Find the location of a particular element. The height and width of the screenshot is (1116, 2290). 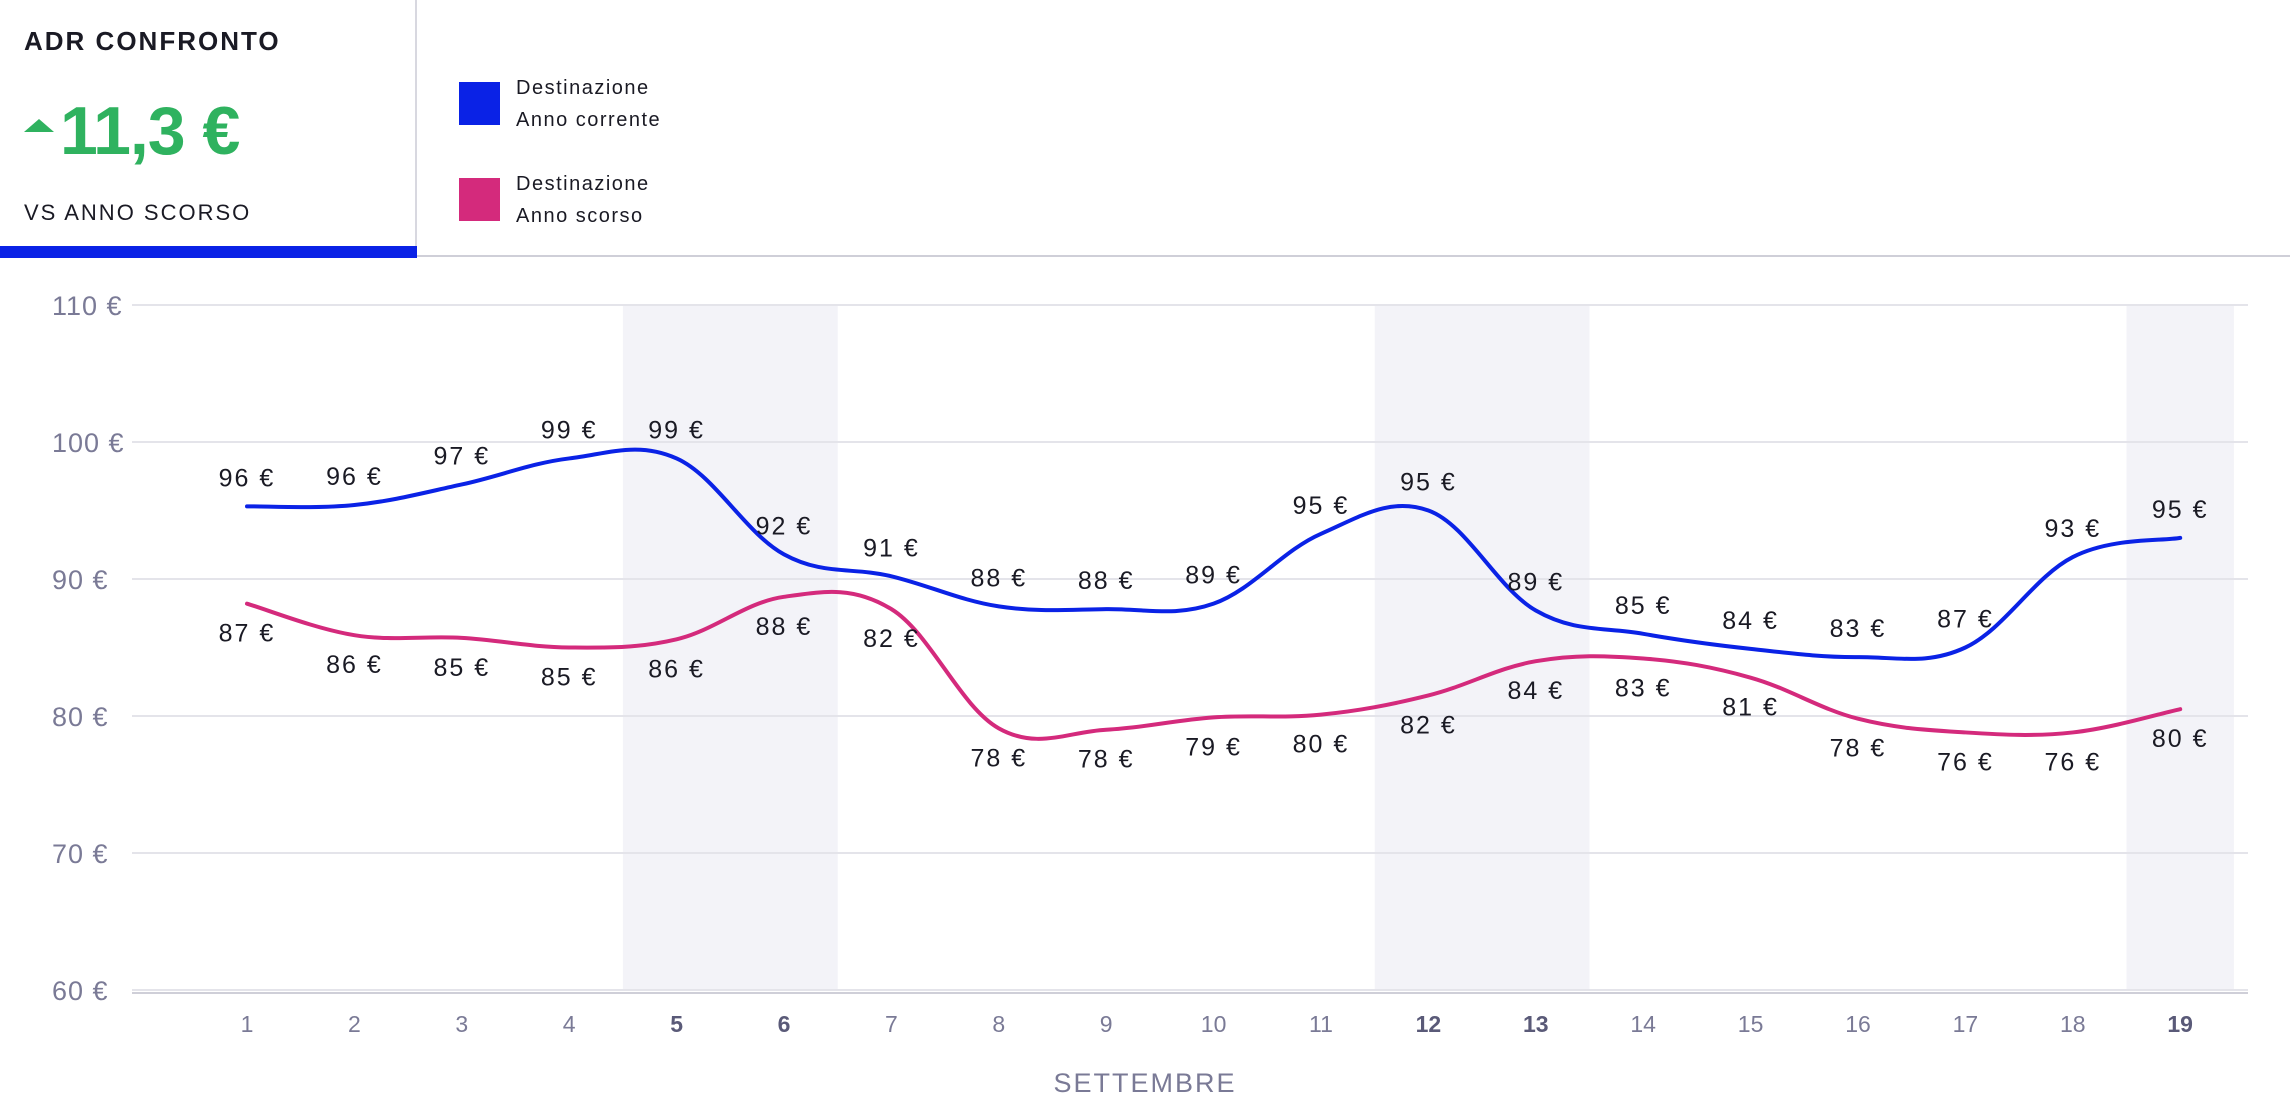

legend-swatch-previous is located at coordinates (479, 199).